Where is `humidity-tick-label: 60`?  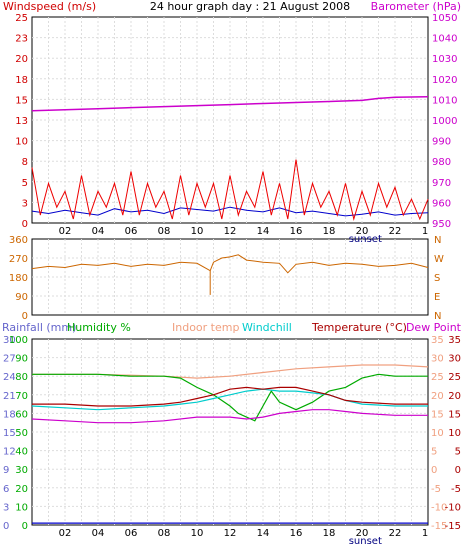 humidity-tick-label: 60 is located at coordinates (21, 414).